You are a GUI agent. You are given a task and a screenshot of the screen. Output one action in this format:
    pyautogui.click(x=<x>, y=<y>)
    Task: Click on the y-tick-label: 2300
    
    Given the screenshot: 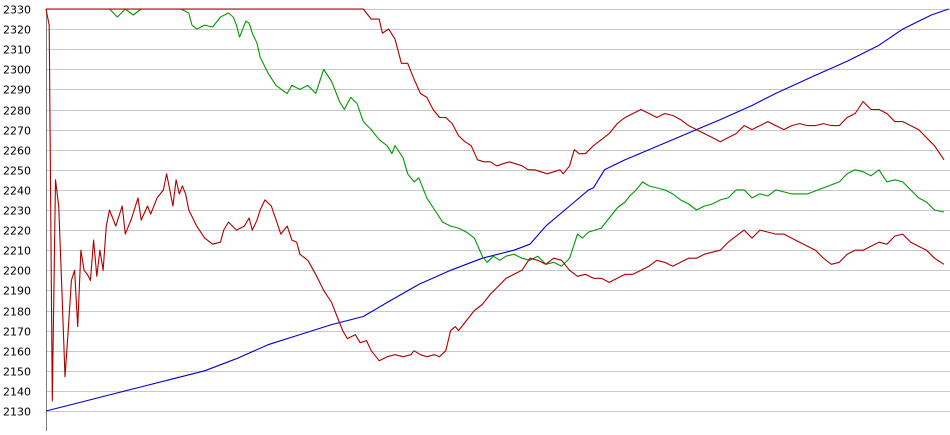 What is the action you would take?
    pyautogui.click(x=17, y=70)
    